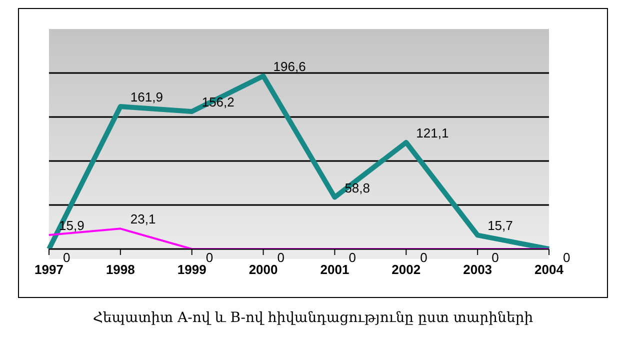 The image size is (619, 350). What do you see at coordinates (191, 270) in the screenshot?
I see `x-tick-label: 1999` at bounding box center [191, 270].